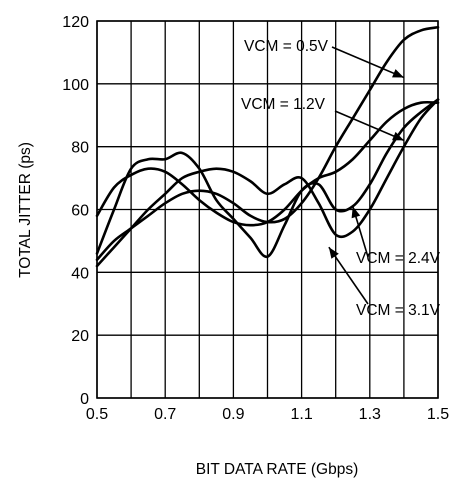 Image resolution: width=466 pixels, height=483 pixels. Describe the element at coordinates (80, 273) in the screenshot. I see `y-tick-label: 40` at that location.